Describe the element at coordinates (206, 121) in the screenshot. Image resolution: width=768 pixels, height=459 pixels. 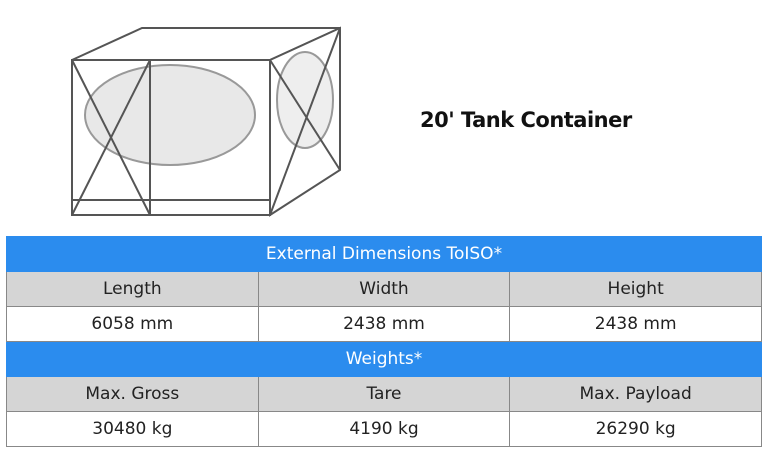
I see `tank-container-image` at that location.